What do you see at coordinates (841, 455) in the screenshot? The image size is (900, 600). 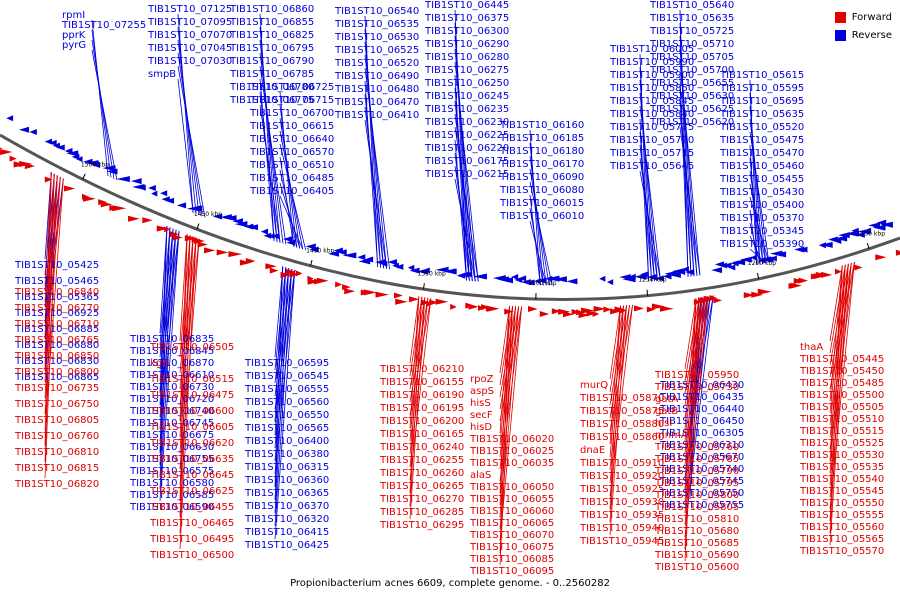 I see `forward-gene-label: TIB1ST10_05530` at bounding box center [841, 455].